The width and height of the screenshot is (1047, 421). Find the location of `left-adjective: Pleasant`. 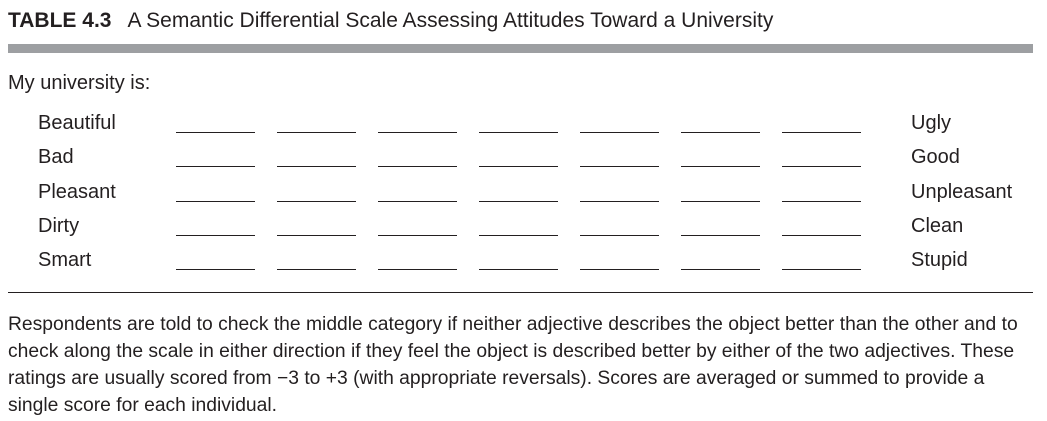

left-adjective: Pleasant is located at coordinates (77, 191).